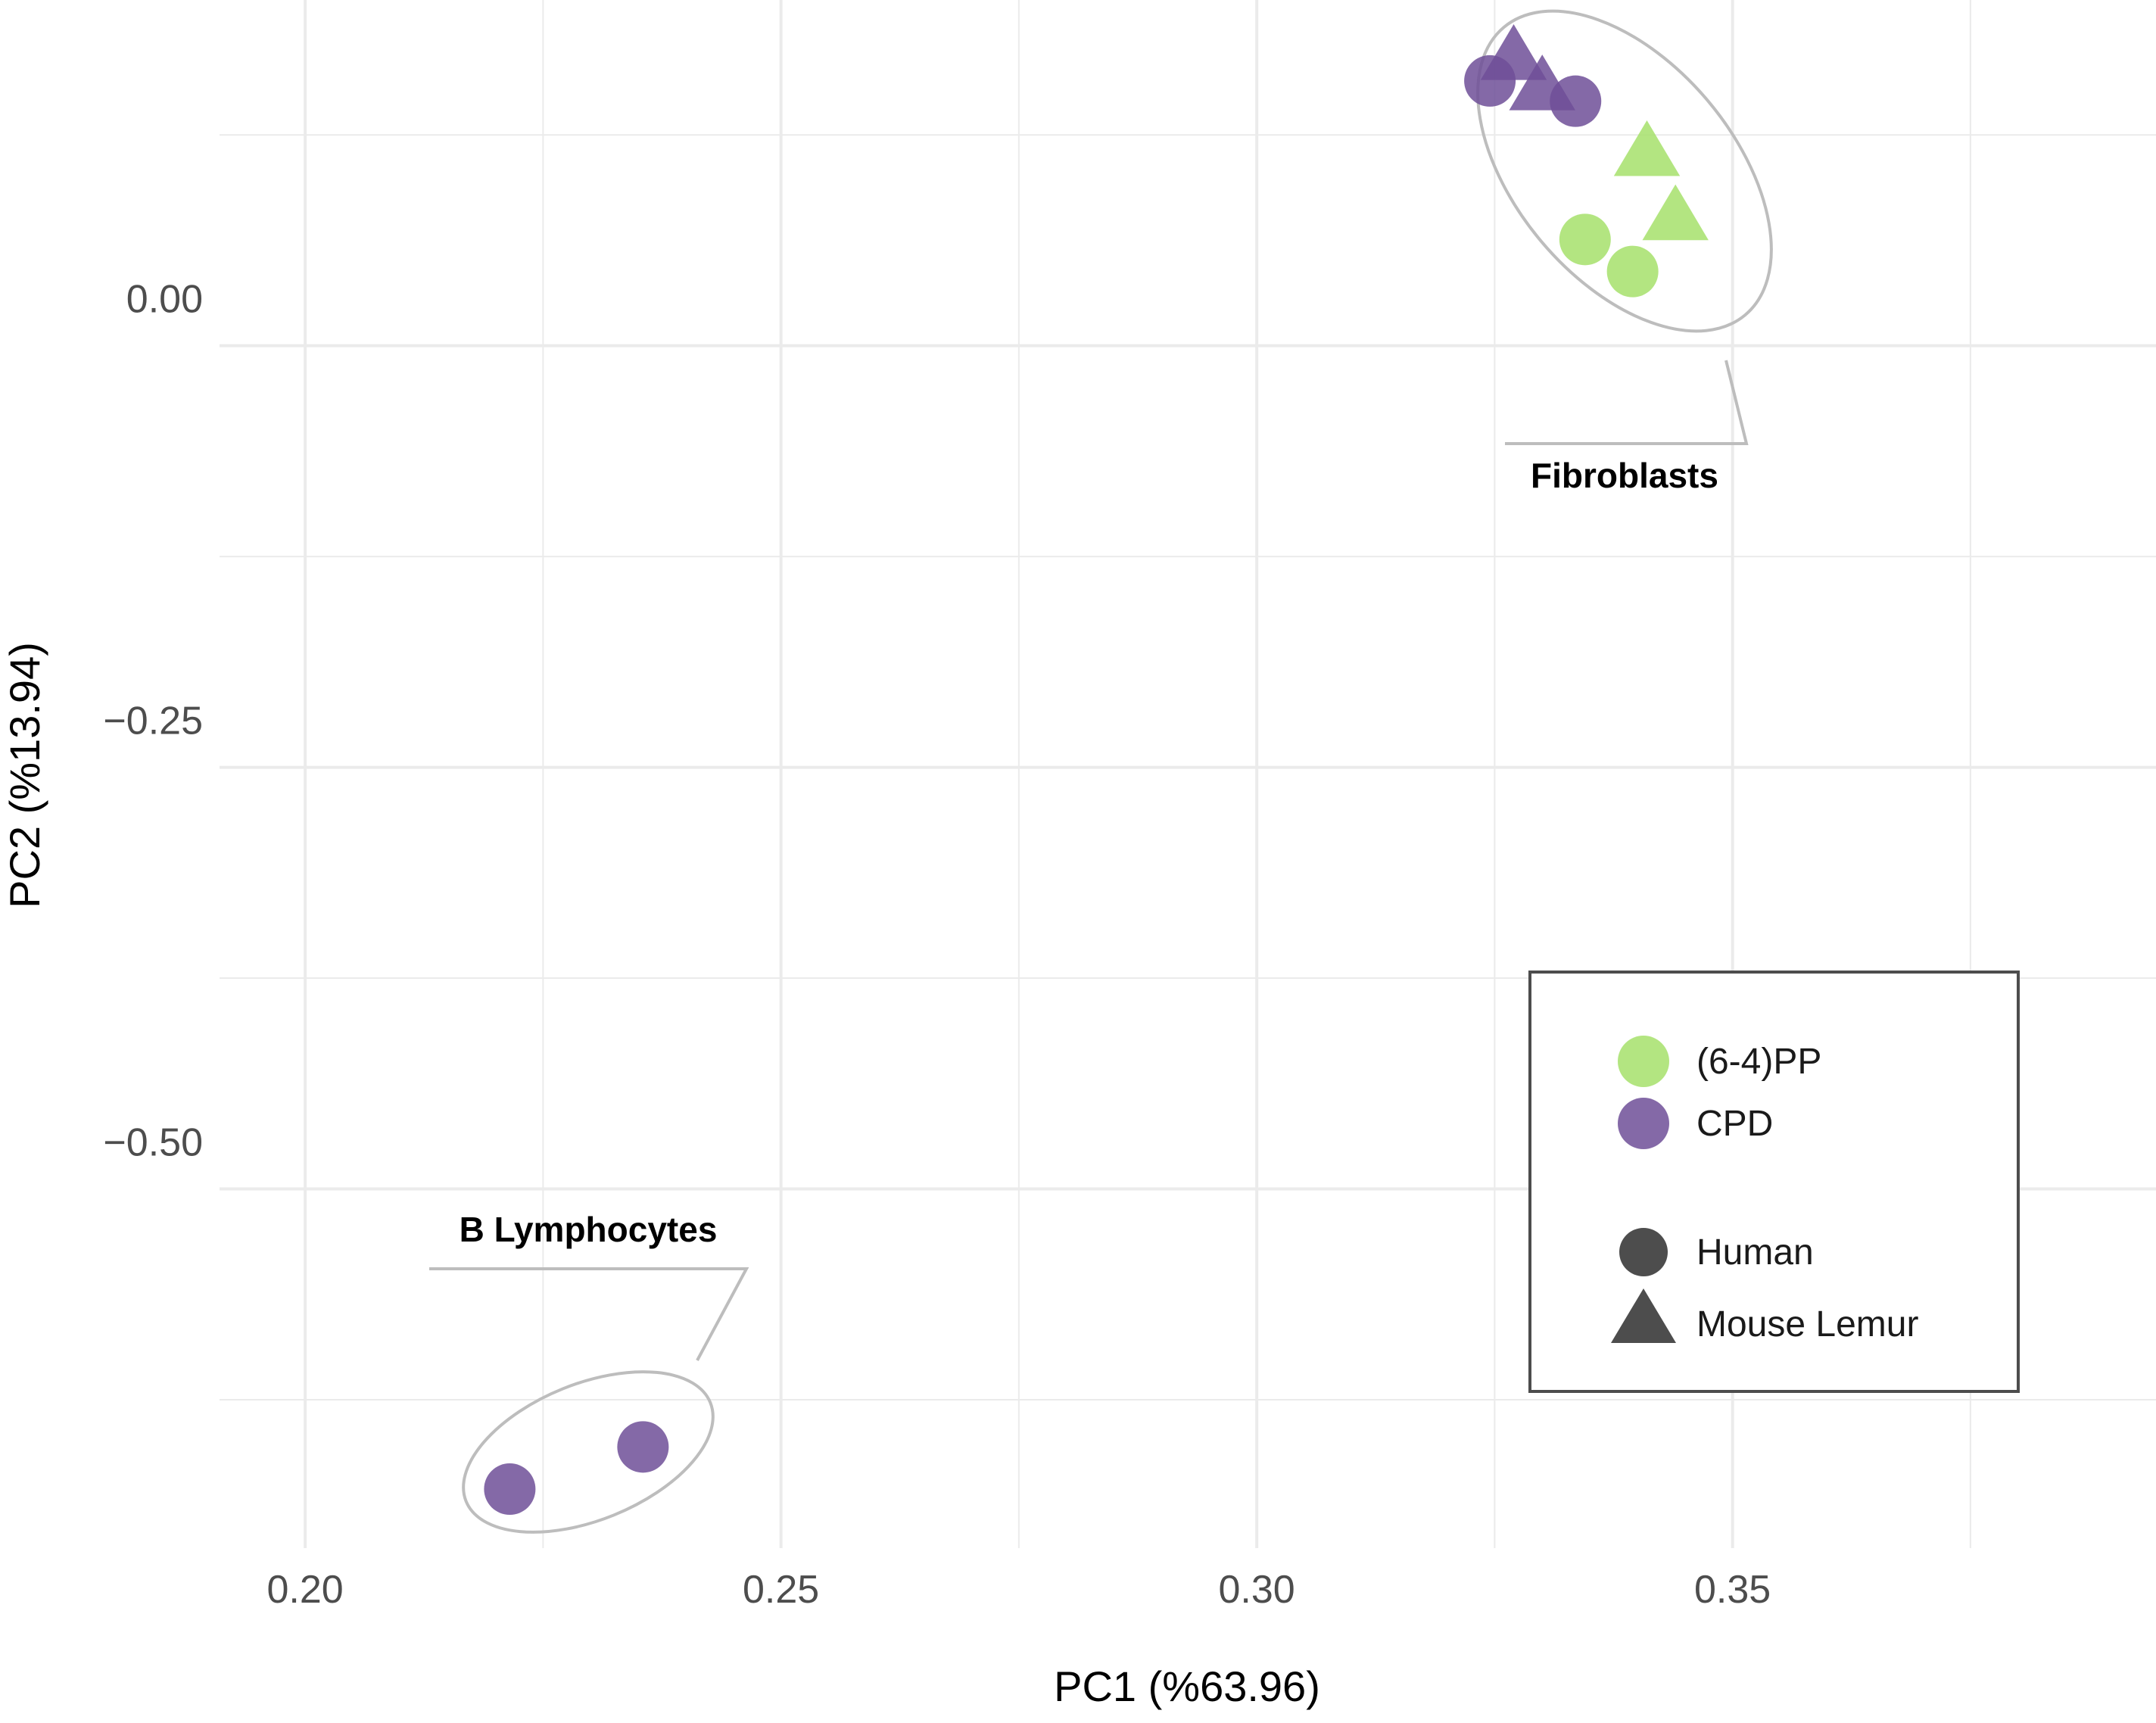 Image resolution: width=2156 pixels, height=1723 pixels. What do you see at coordinates (1755, 1252) in the screenshot?
I see `legend-label-human: Human` at bounding box center [1755, 1252].